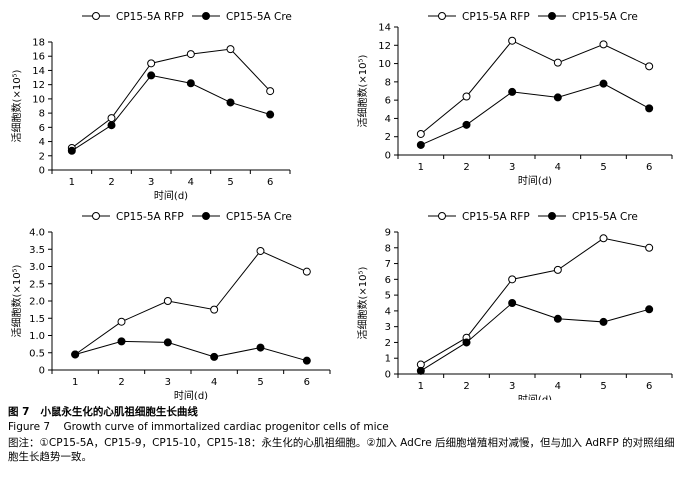  What do you see at coordinates (29, 427) in the screenshot?
I see `figure-label-en: Figure 7` at bounding box center [29, 427].